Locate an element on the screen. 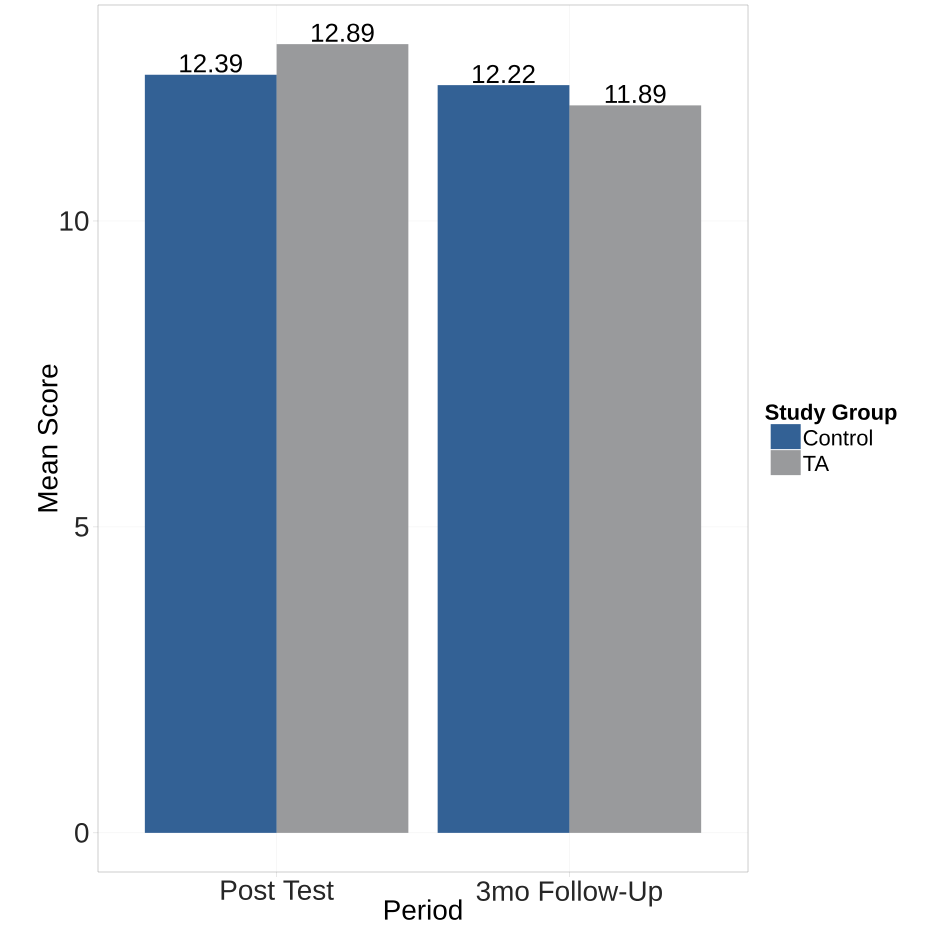 The height and width of the screenshot is (942, 947). data-label: 12.89 is located at coordinates (343, 33).